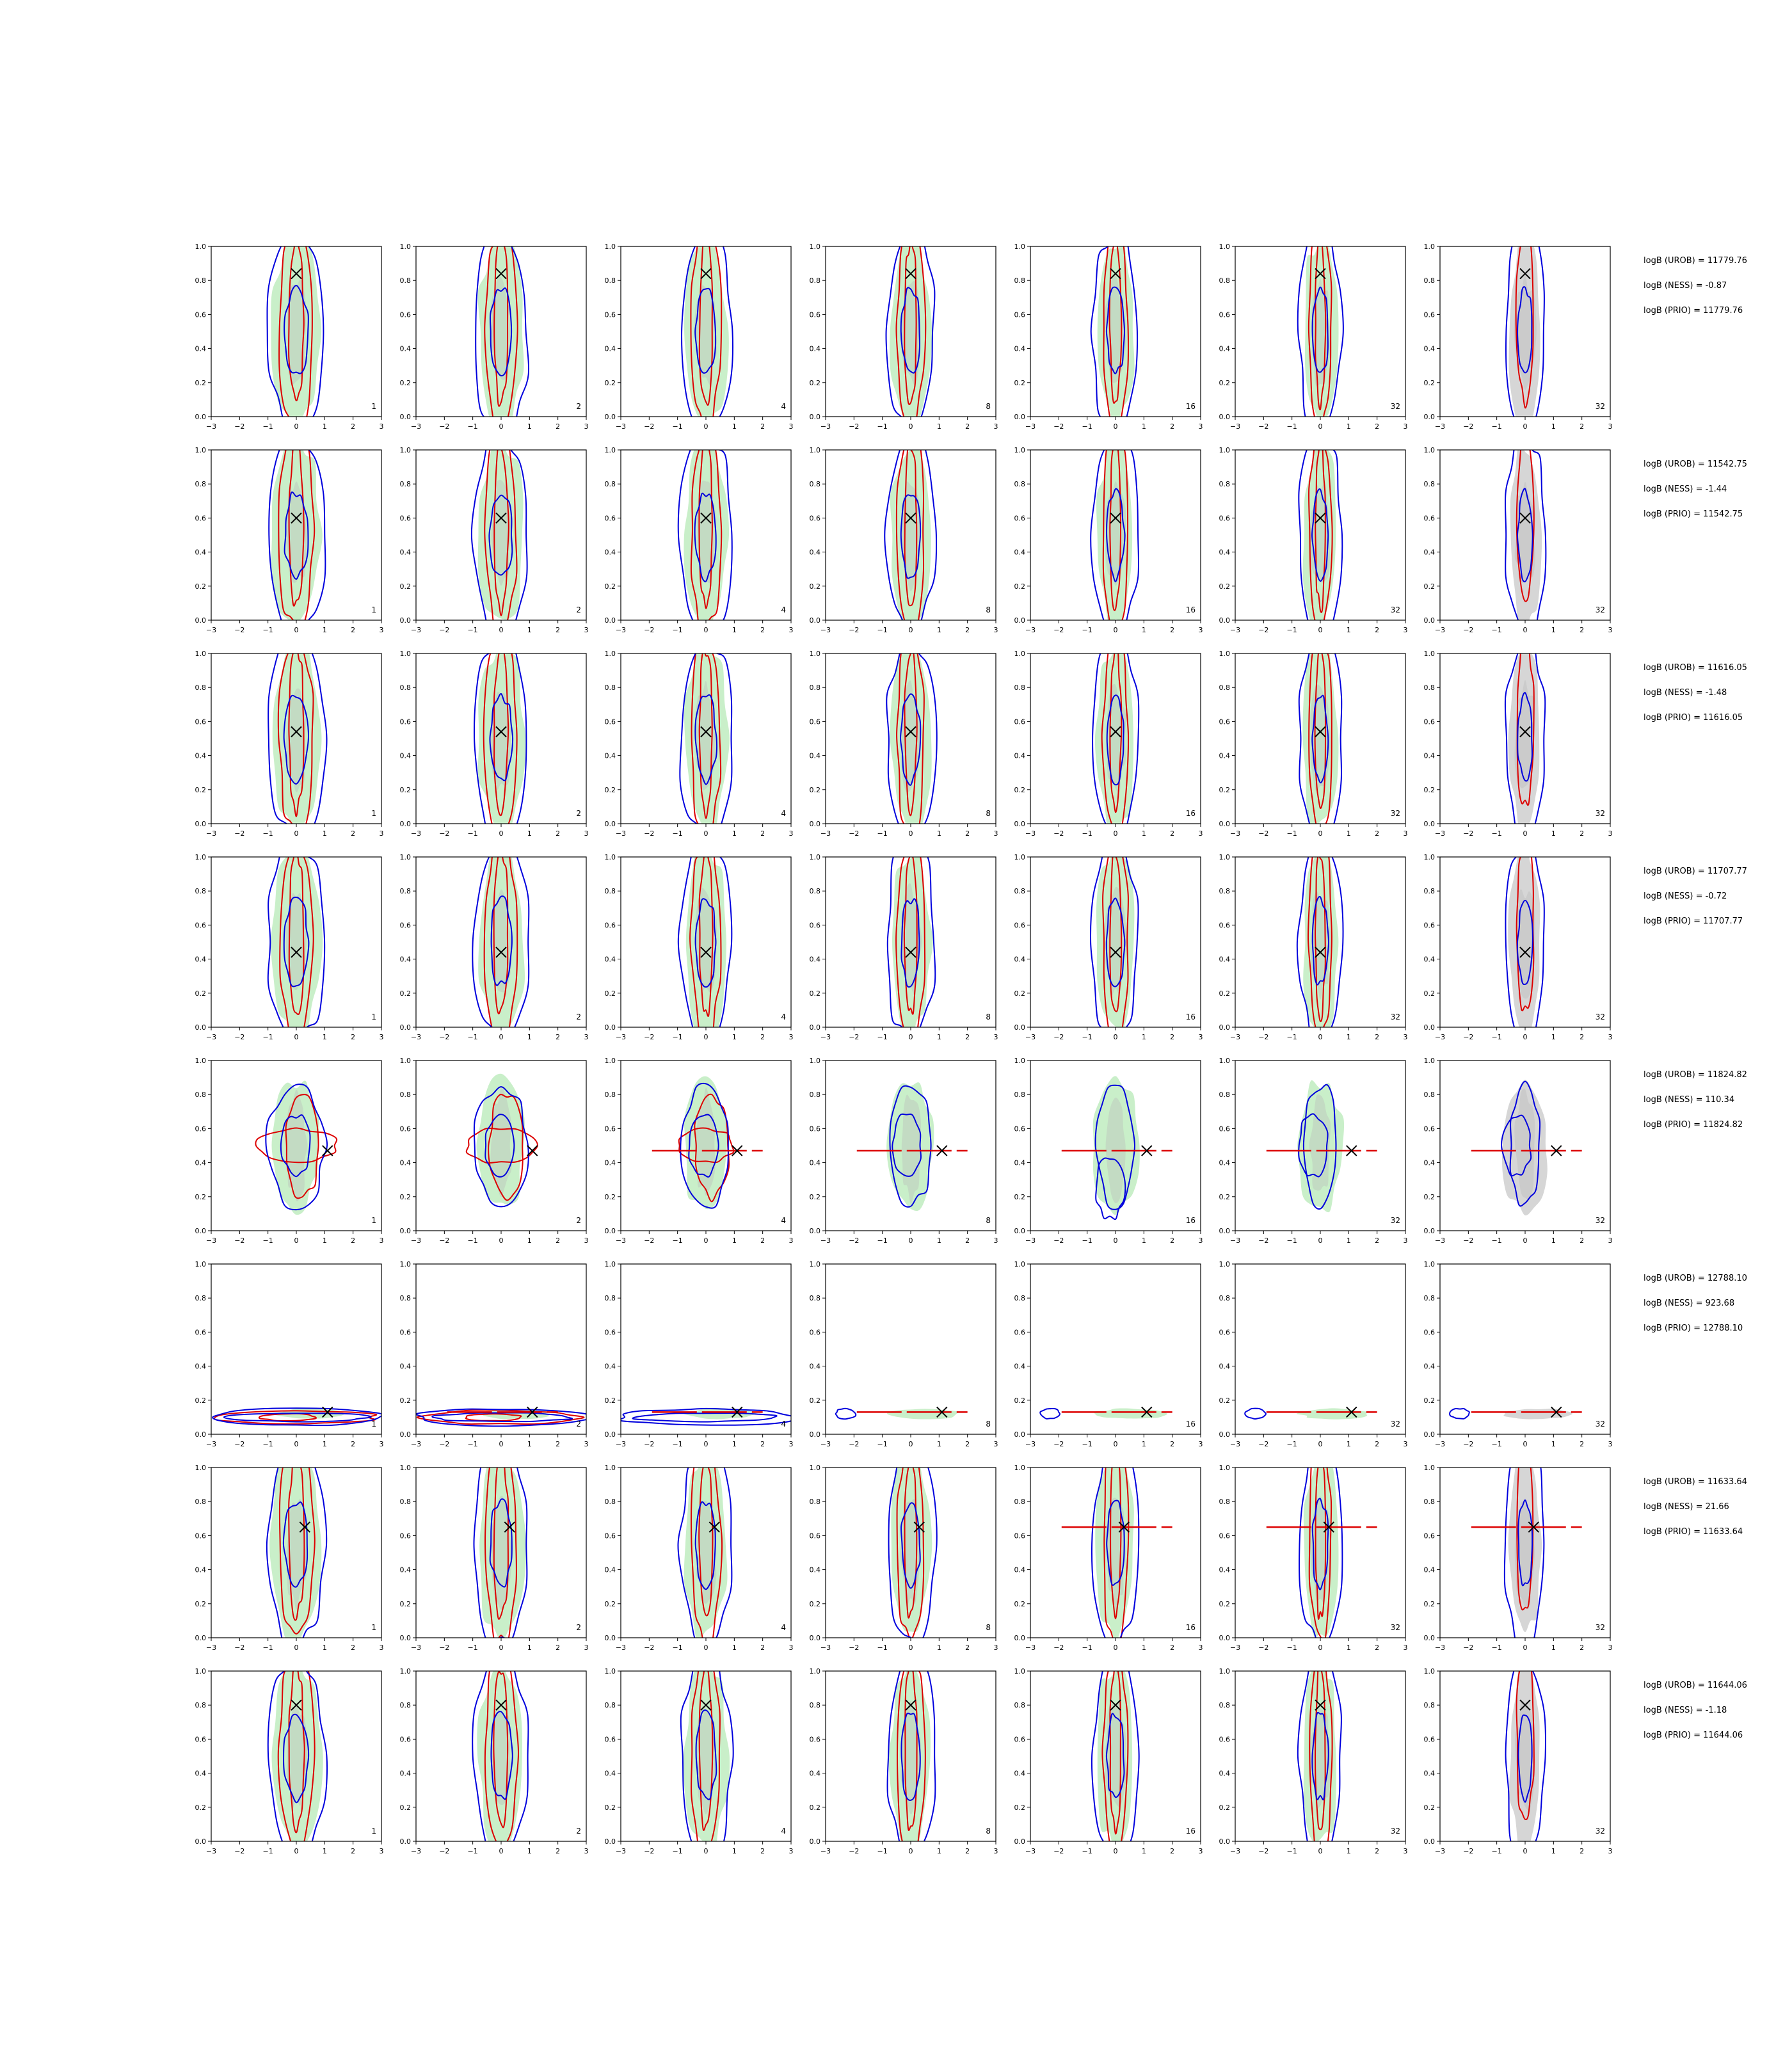  What do you see at coordinates (1518, 947) in the screenshot?
I see `panel-r4-c7: −3 −2 −1 0 1 2 3 0.0 0.2 0.4 0.6 0.8 1.0 32` at bounding box center [1518, 947].